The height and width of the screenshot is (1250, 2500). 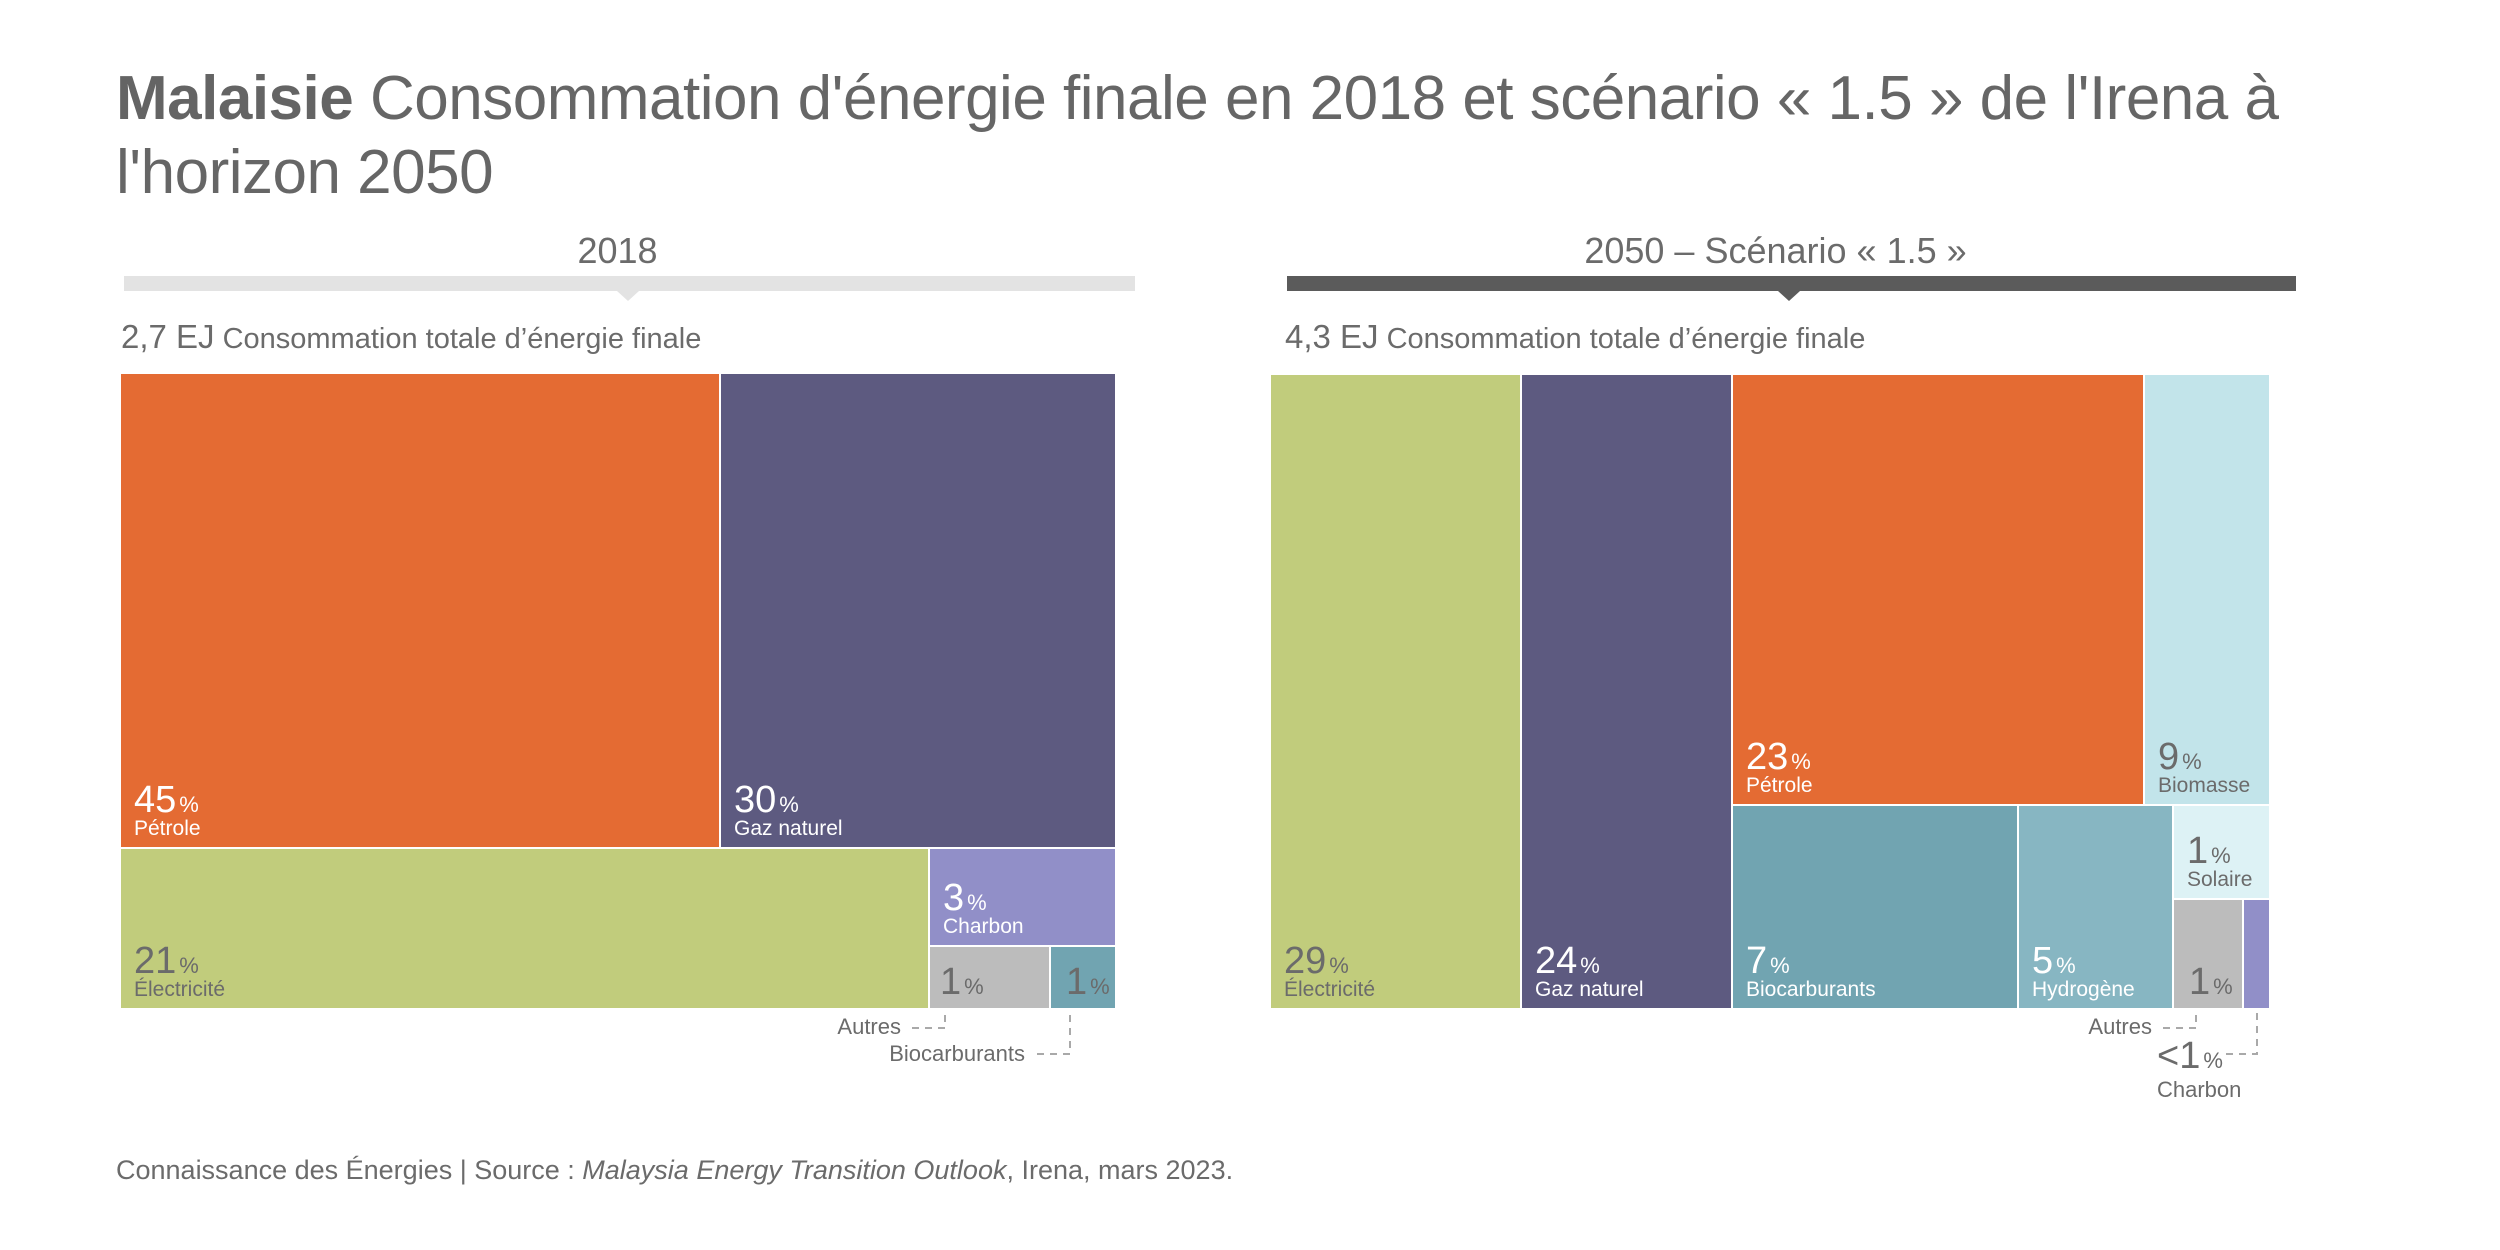 I want to click on tile-biomasse: 9 %Biomasse, so click(x=2207, y=589).